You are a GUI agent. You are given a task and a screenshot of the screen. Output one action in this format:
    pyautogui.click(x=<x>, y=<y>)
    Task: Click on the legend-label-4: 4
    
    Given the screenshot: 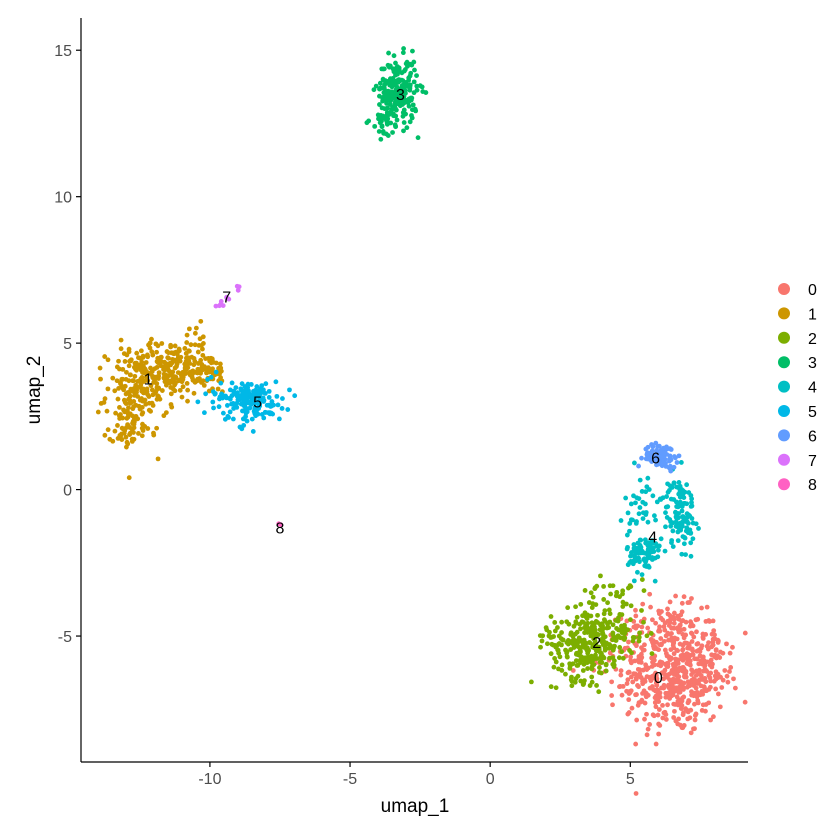 What is the action you would take?
    pyautogui.click(x=812, y=388)
    